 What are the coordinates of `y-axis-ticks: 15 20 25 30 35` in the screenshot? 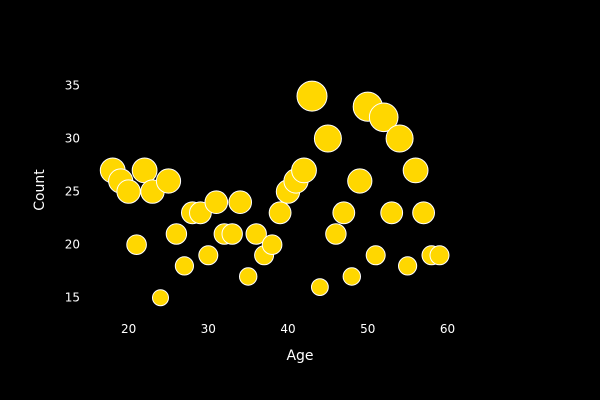 It's located at (72, 192).